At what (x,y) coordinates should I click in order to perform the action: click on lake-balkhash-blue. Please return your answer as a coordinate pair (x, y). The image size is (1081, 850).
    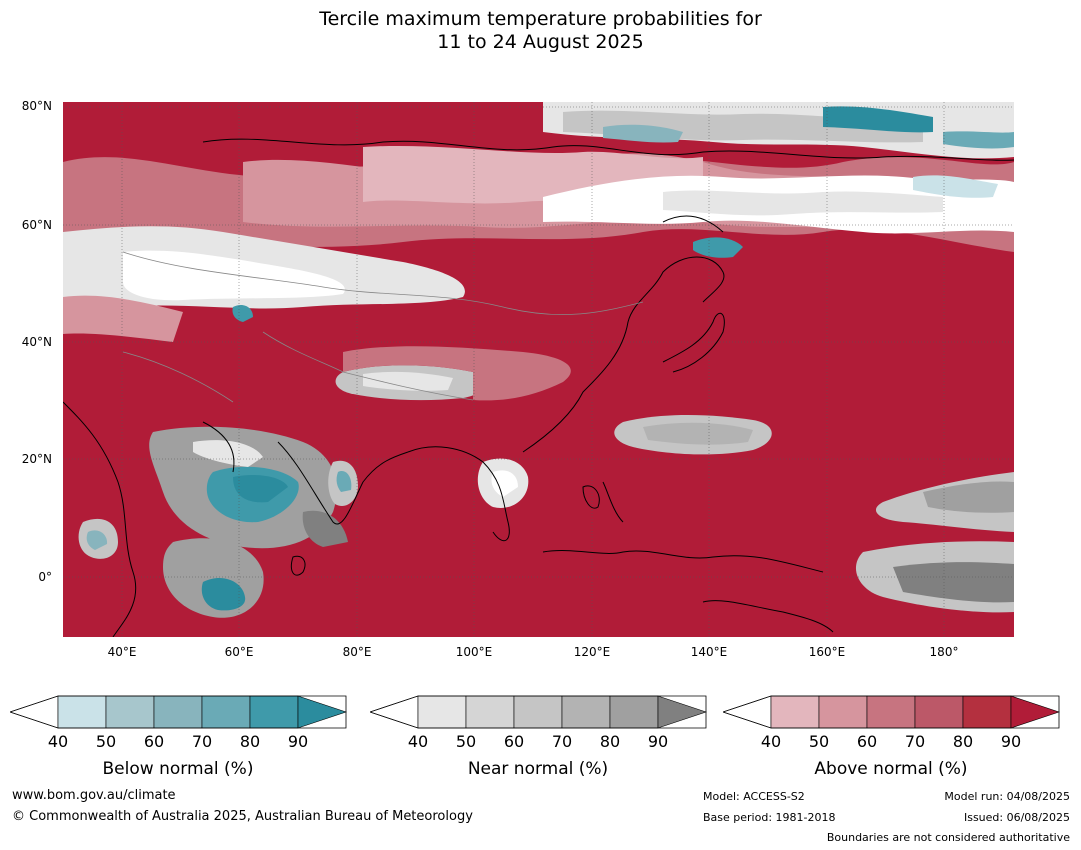
    Looking at the image, I should click on (242, 313).